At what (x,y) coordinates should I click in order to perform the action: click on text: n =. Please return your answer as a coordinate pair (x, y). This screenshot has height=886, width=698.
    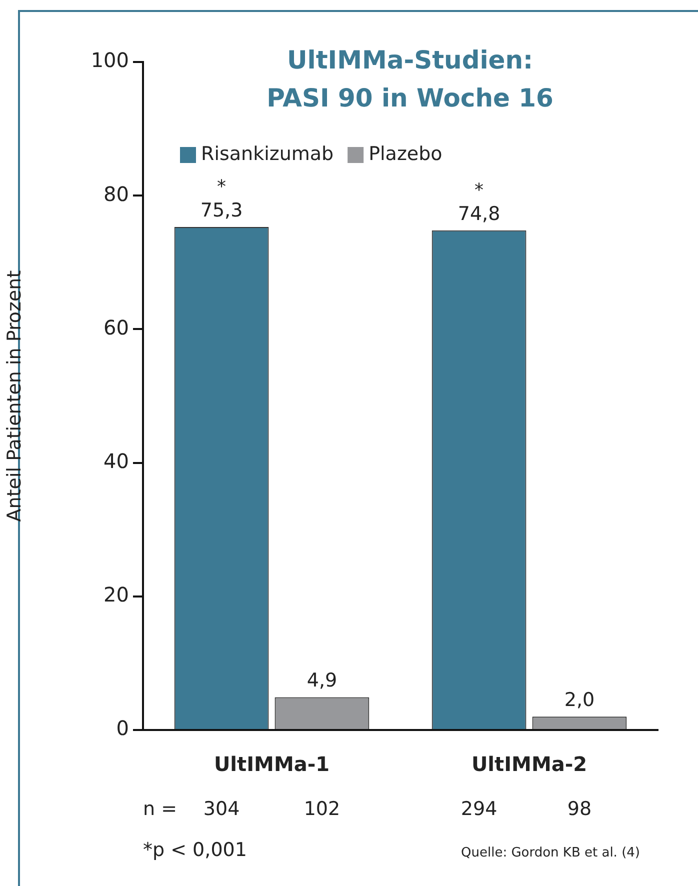
    Looking at the image, I should click on (160, 809).